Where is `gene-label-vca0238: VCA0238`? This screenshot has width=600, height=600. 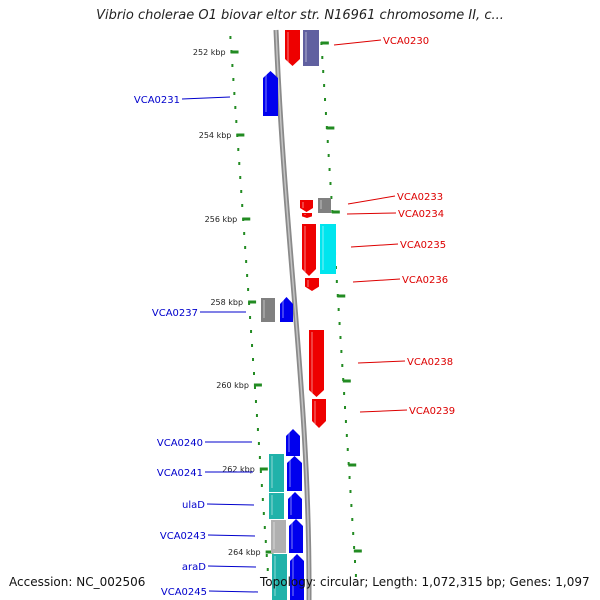
gene-label-vca0238: VCA0238 is located at coordinates (430, 362).